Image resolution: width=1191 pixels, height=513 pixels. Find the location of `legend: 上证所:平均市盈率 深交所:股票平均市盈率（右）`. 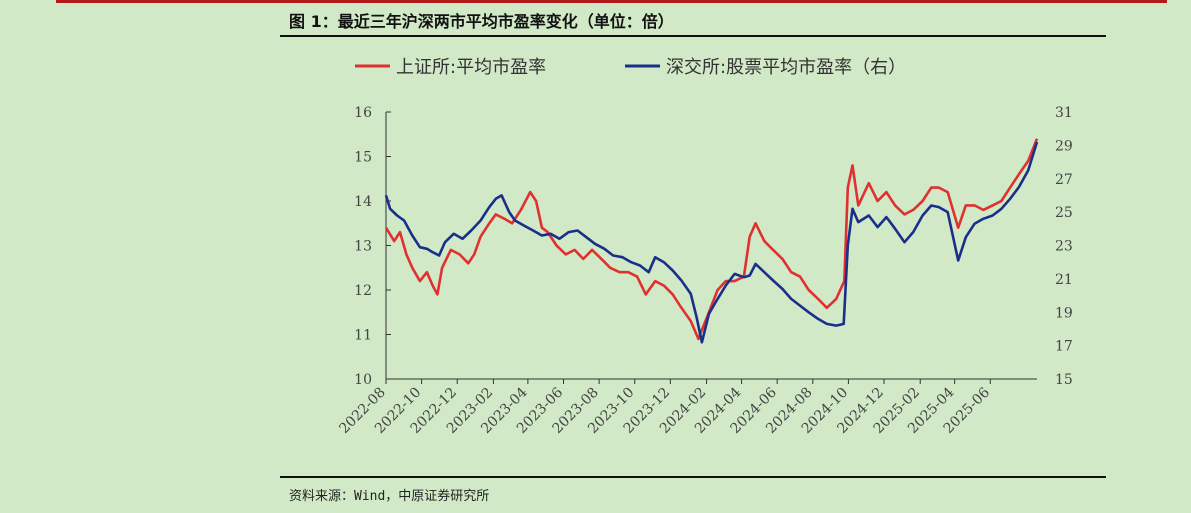

legend: 上证所:平均市盈率 深交所:股票平均市盈率（右） is located at coordinates (630, 67).